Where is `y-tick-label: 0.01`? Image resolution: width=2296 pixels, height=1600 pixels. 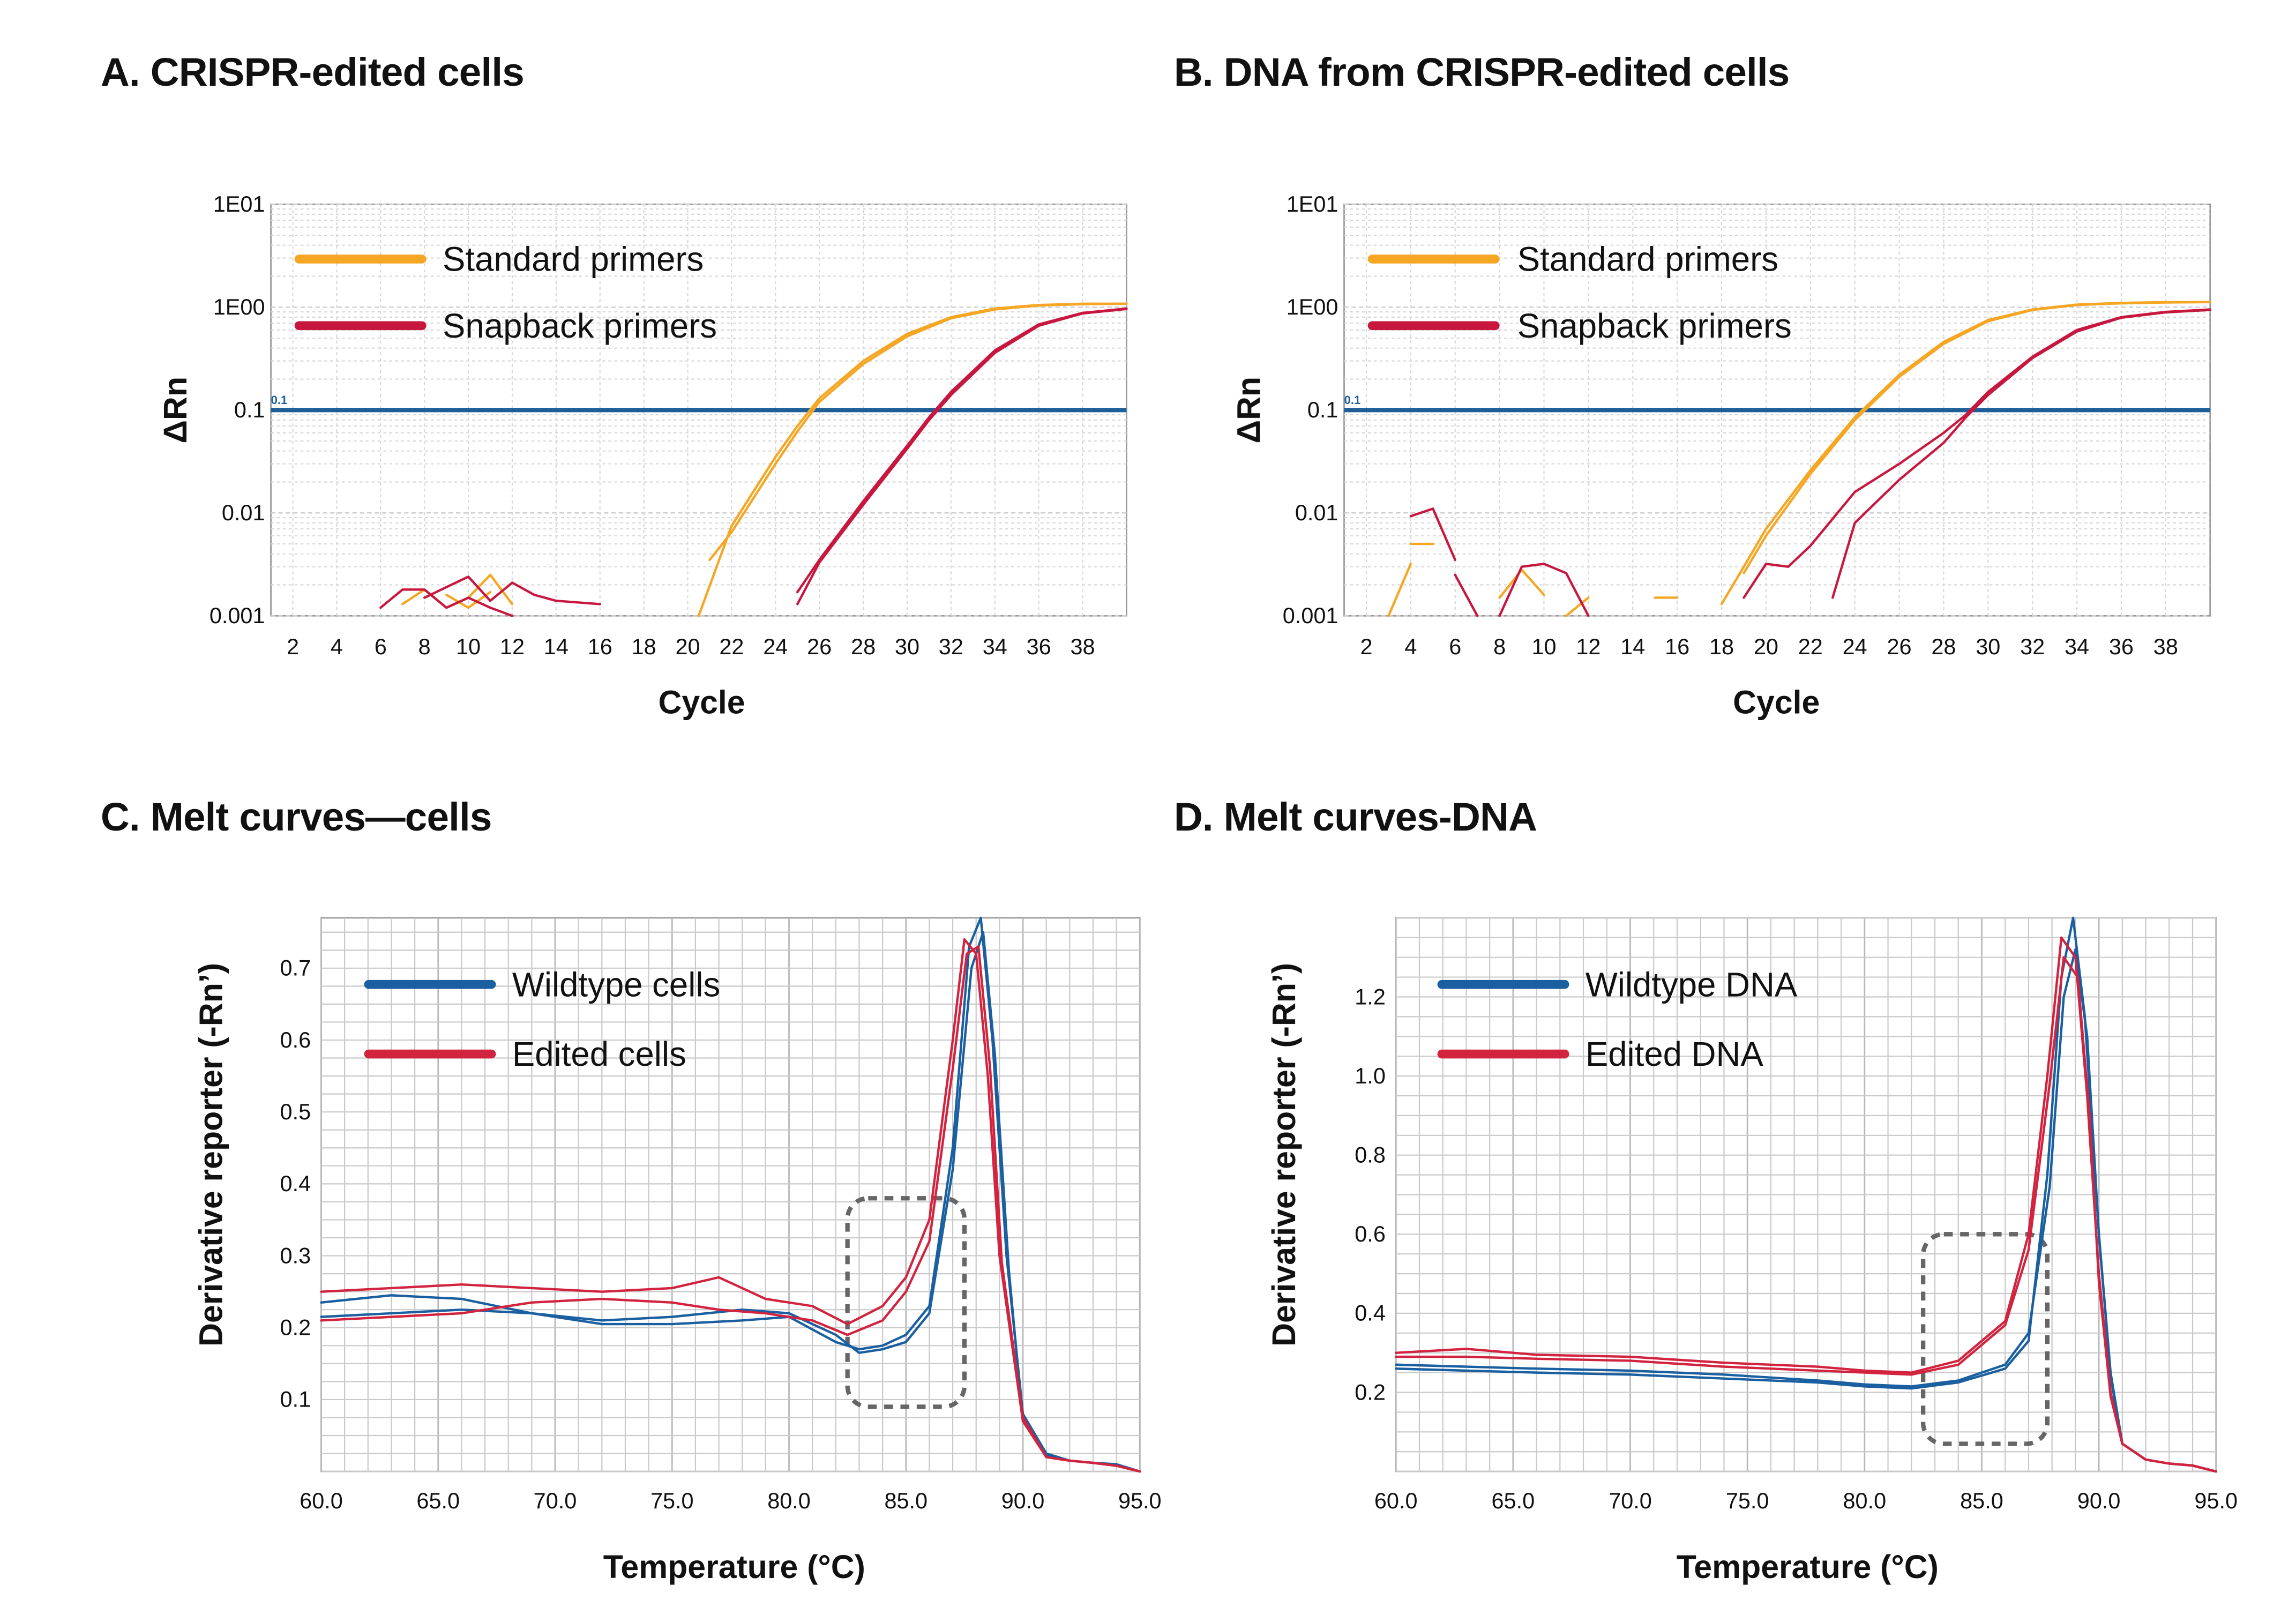
y-tick-label: 0.01 is located at coordinates (243, 512).